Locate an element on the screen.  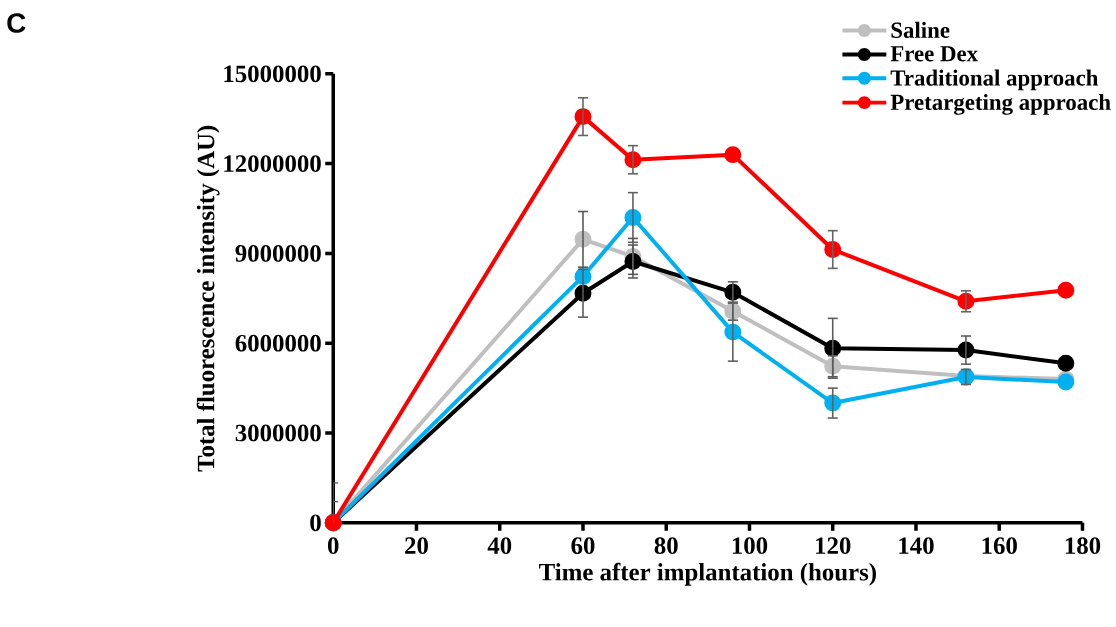
y-tick-label: 15000000 is located at coordinates (272, 74).